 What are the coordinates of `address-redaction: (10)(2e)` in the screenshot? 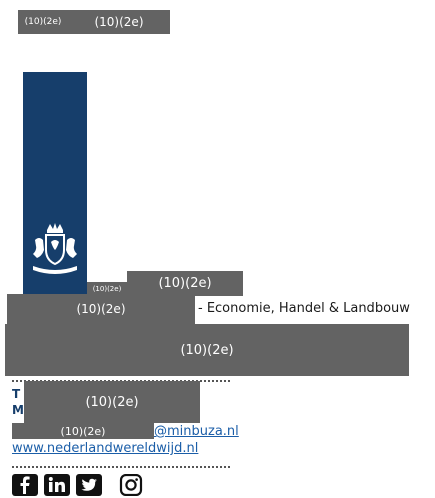 It's located at (207, 350).